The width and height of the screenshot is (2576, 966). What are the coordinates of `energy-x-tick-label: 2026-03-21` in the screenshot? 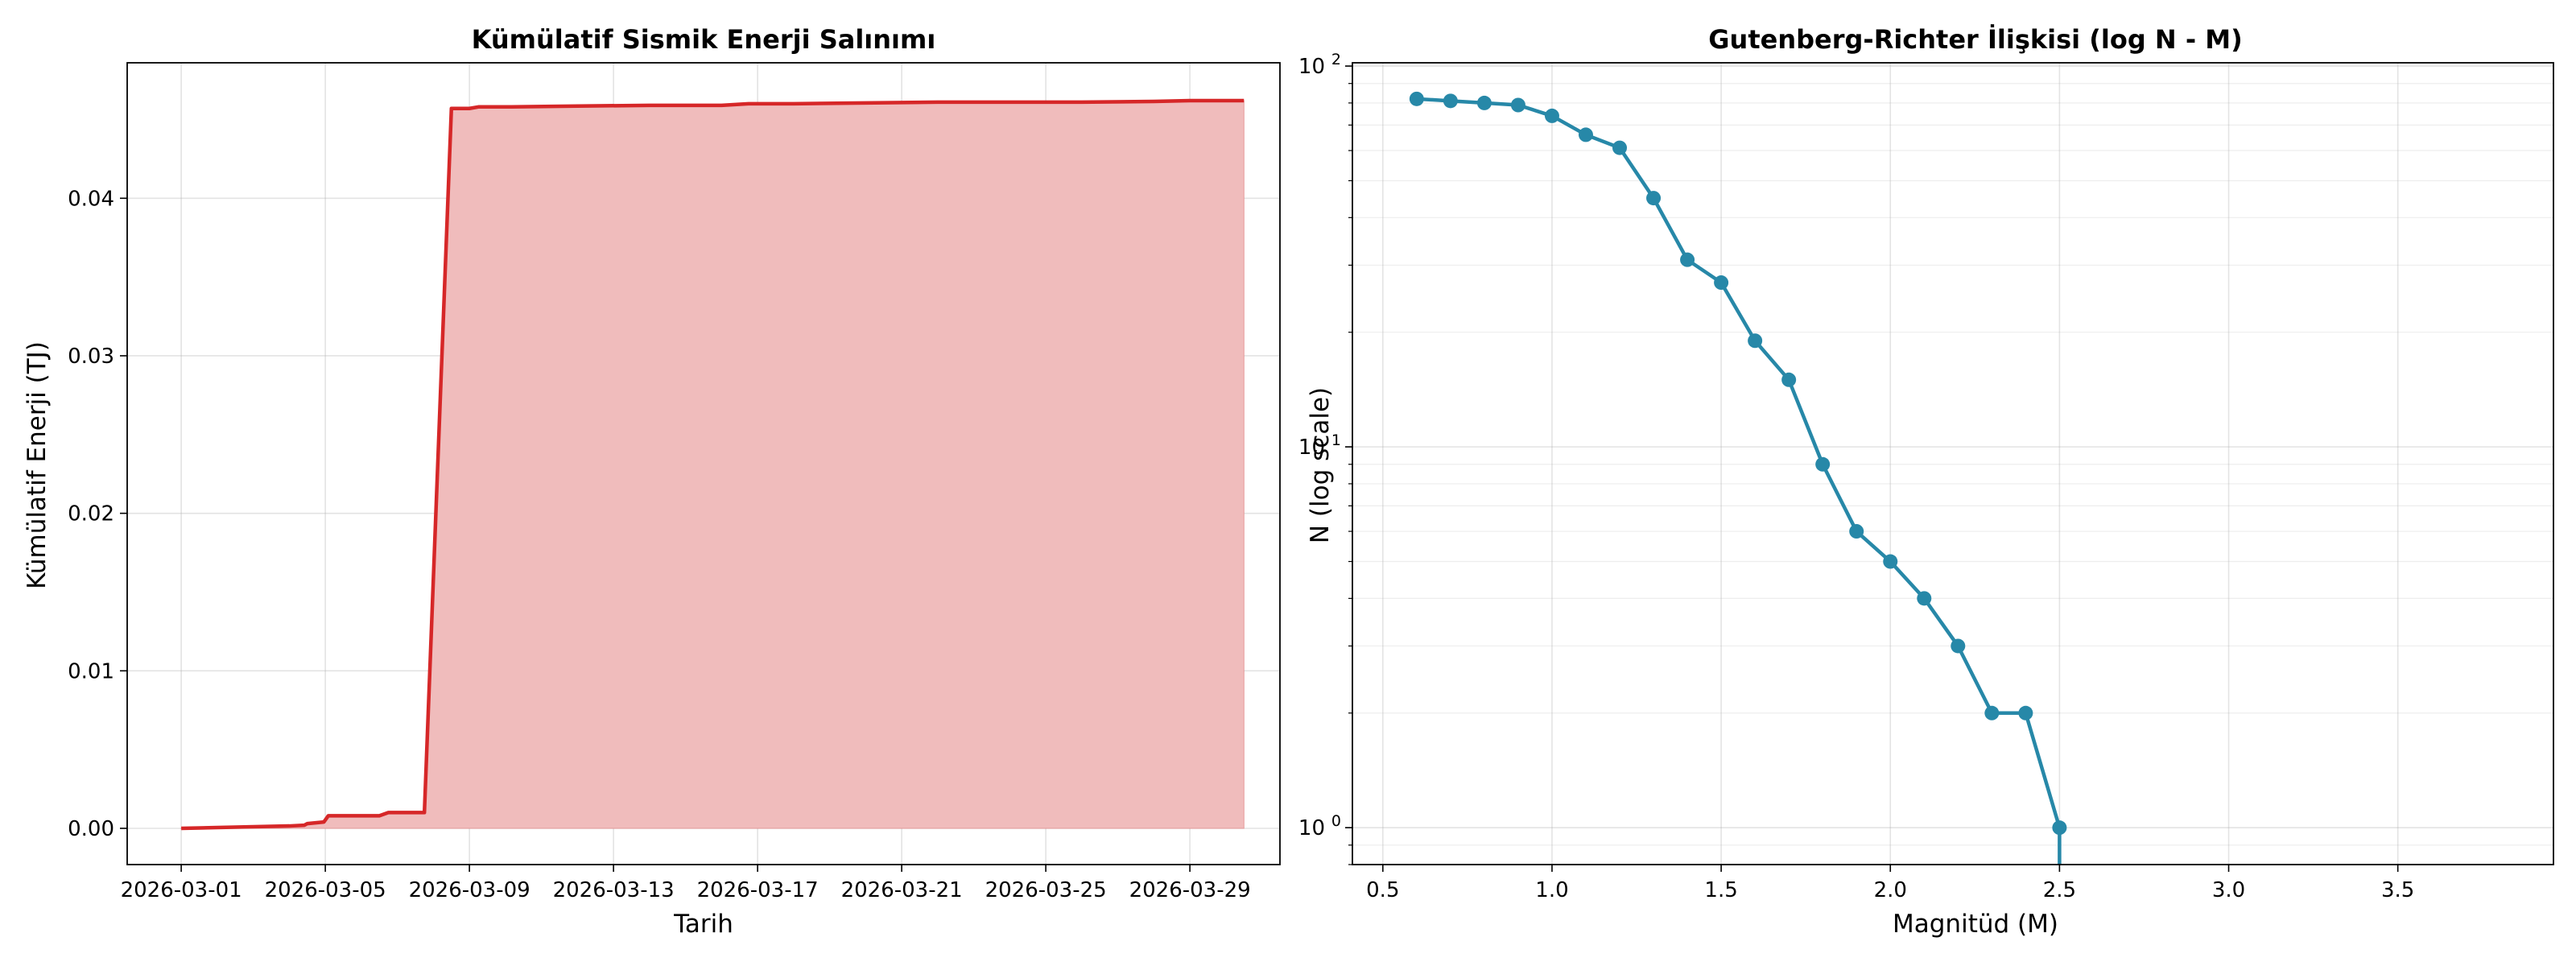 It's located at (902, 890).